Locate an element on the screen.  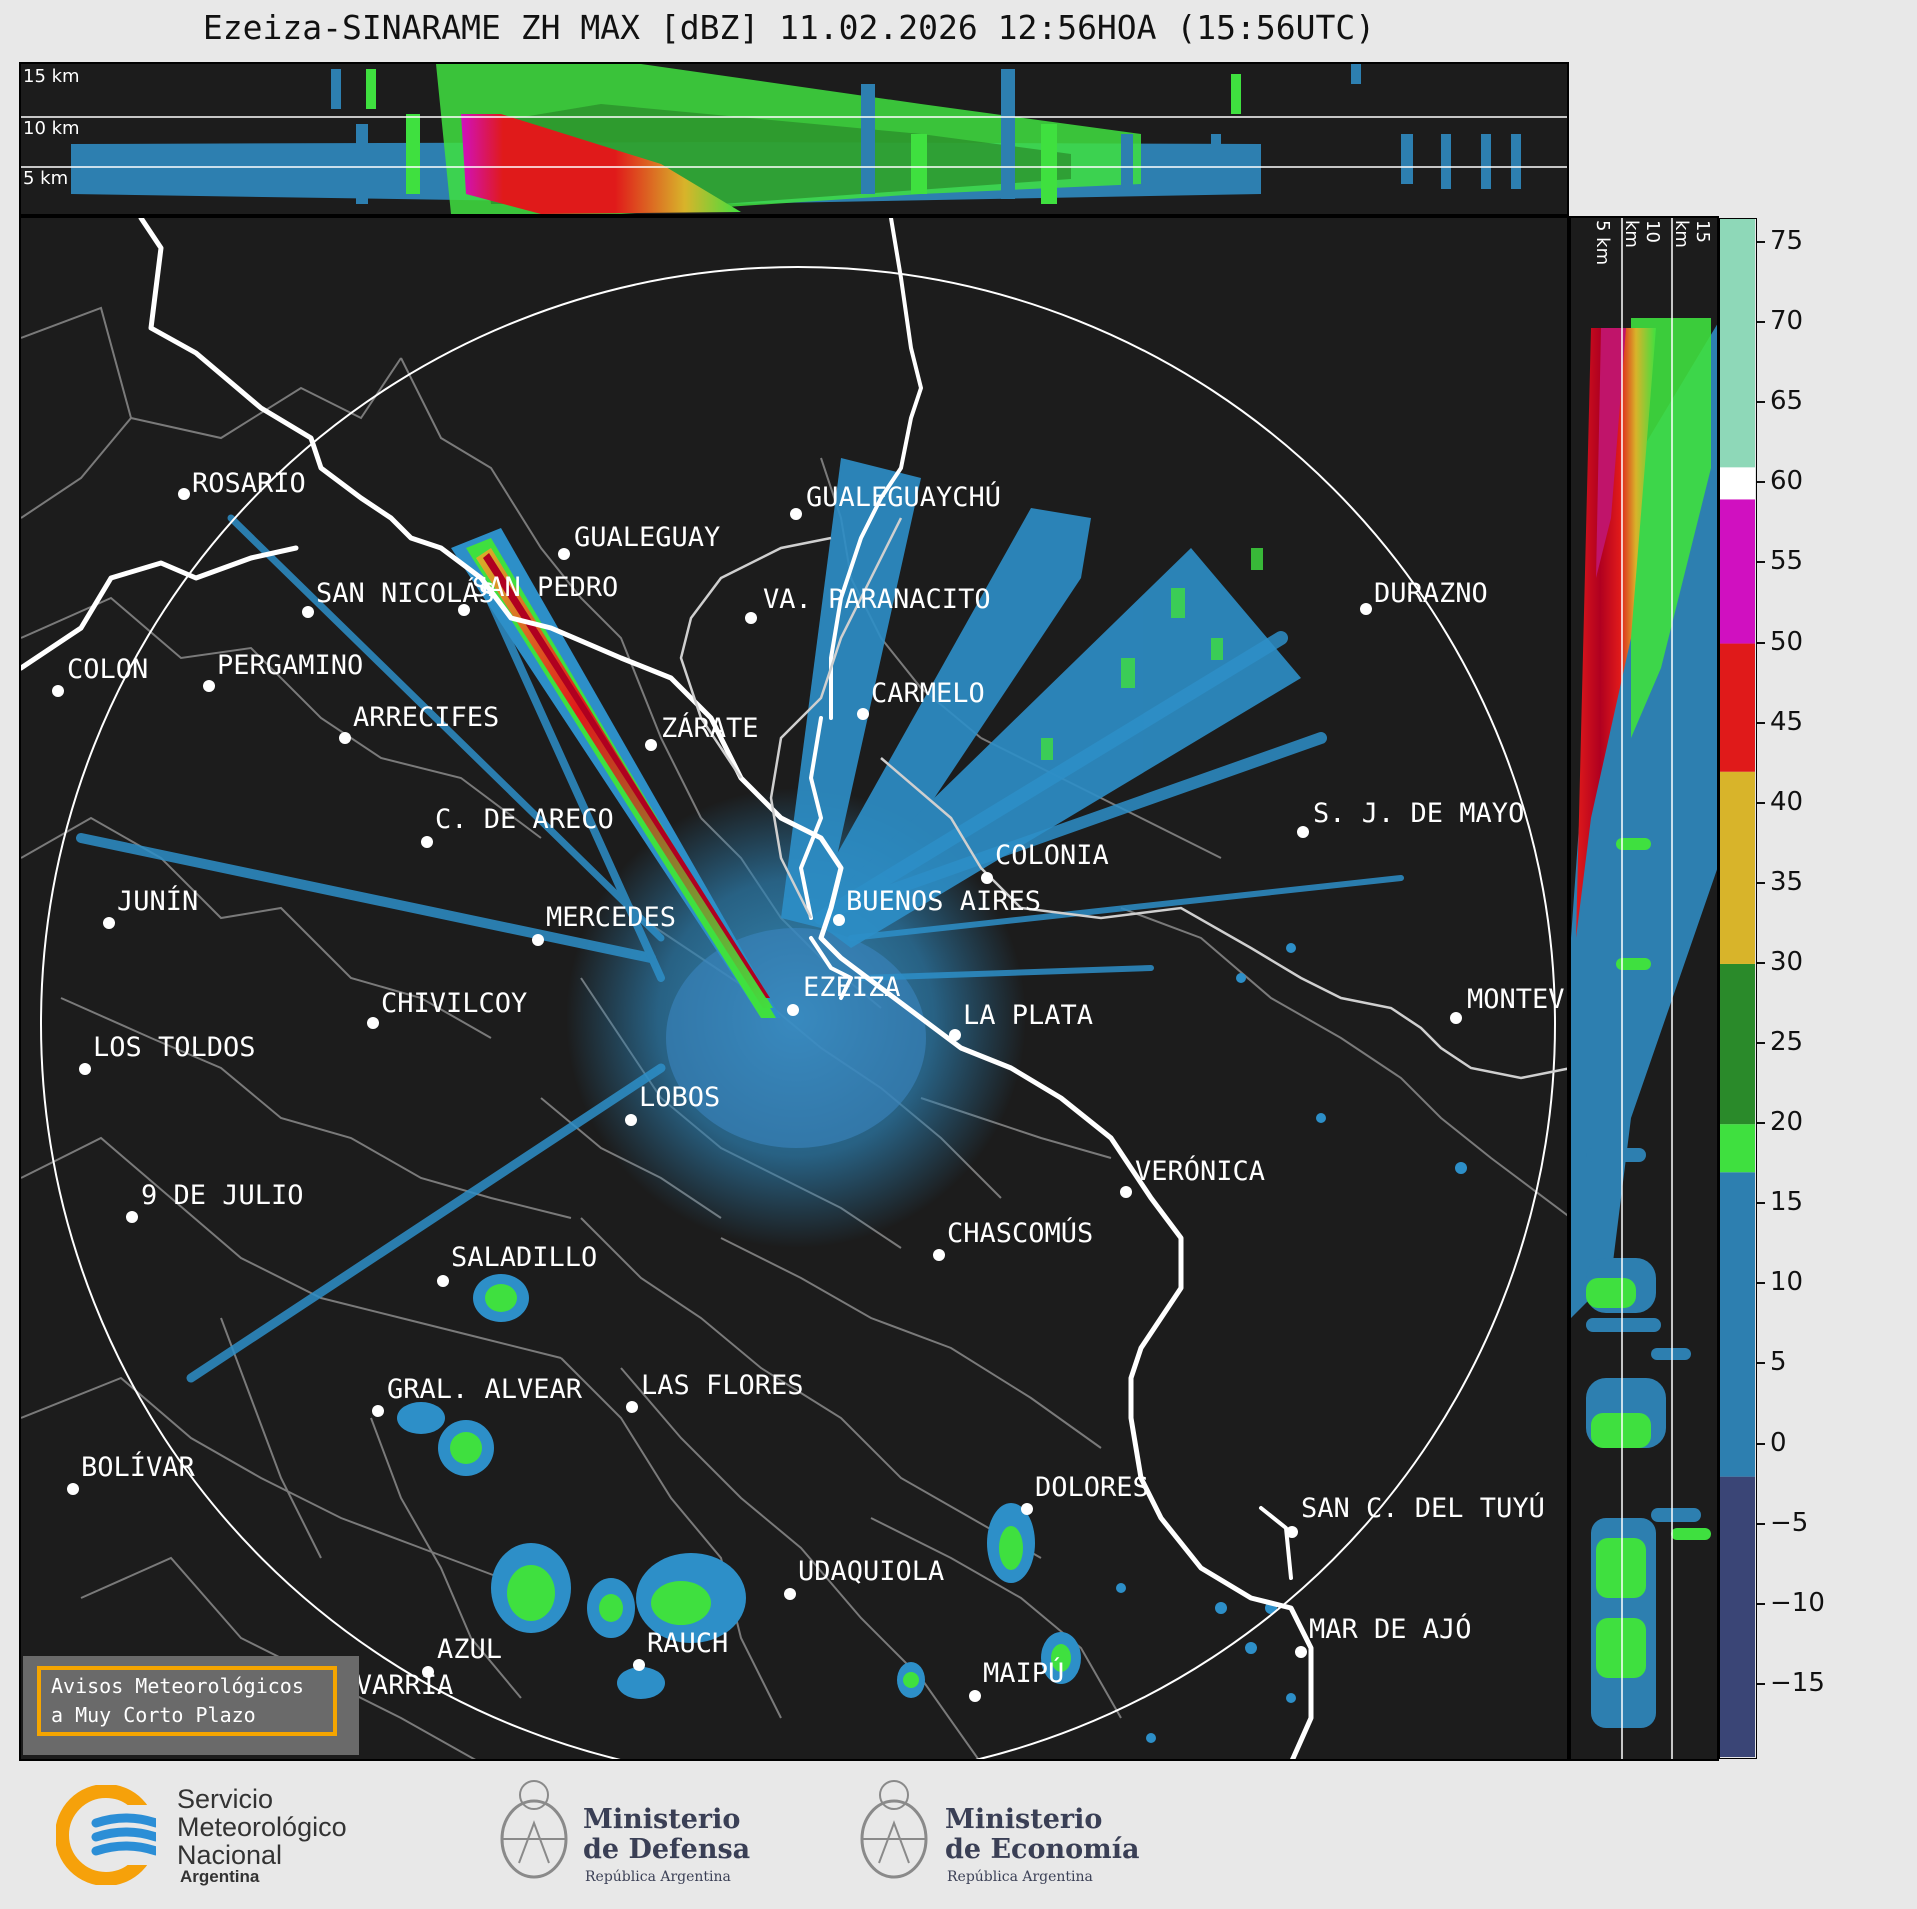
coat-of-arms-icon is located at coordinates (894, 1829).